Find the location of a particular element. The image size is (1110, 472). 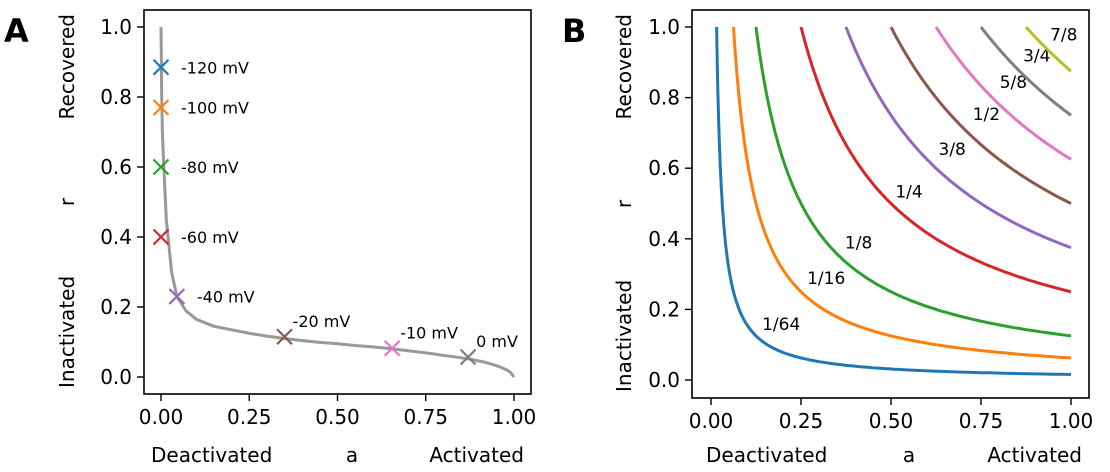

panel-b-xtick-label: 0.75 is located at coordinates (981, 421).